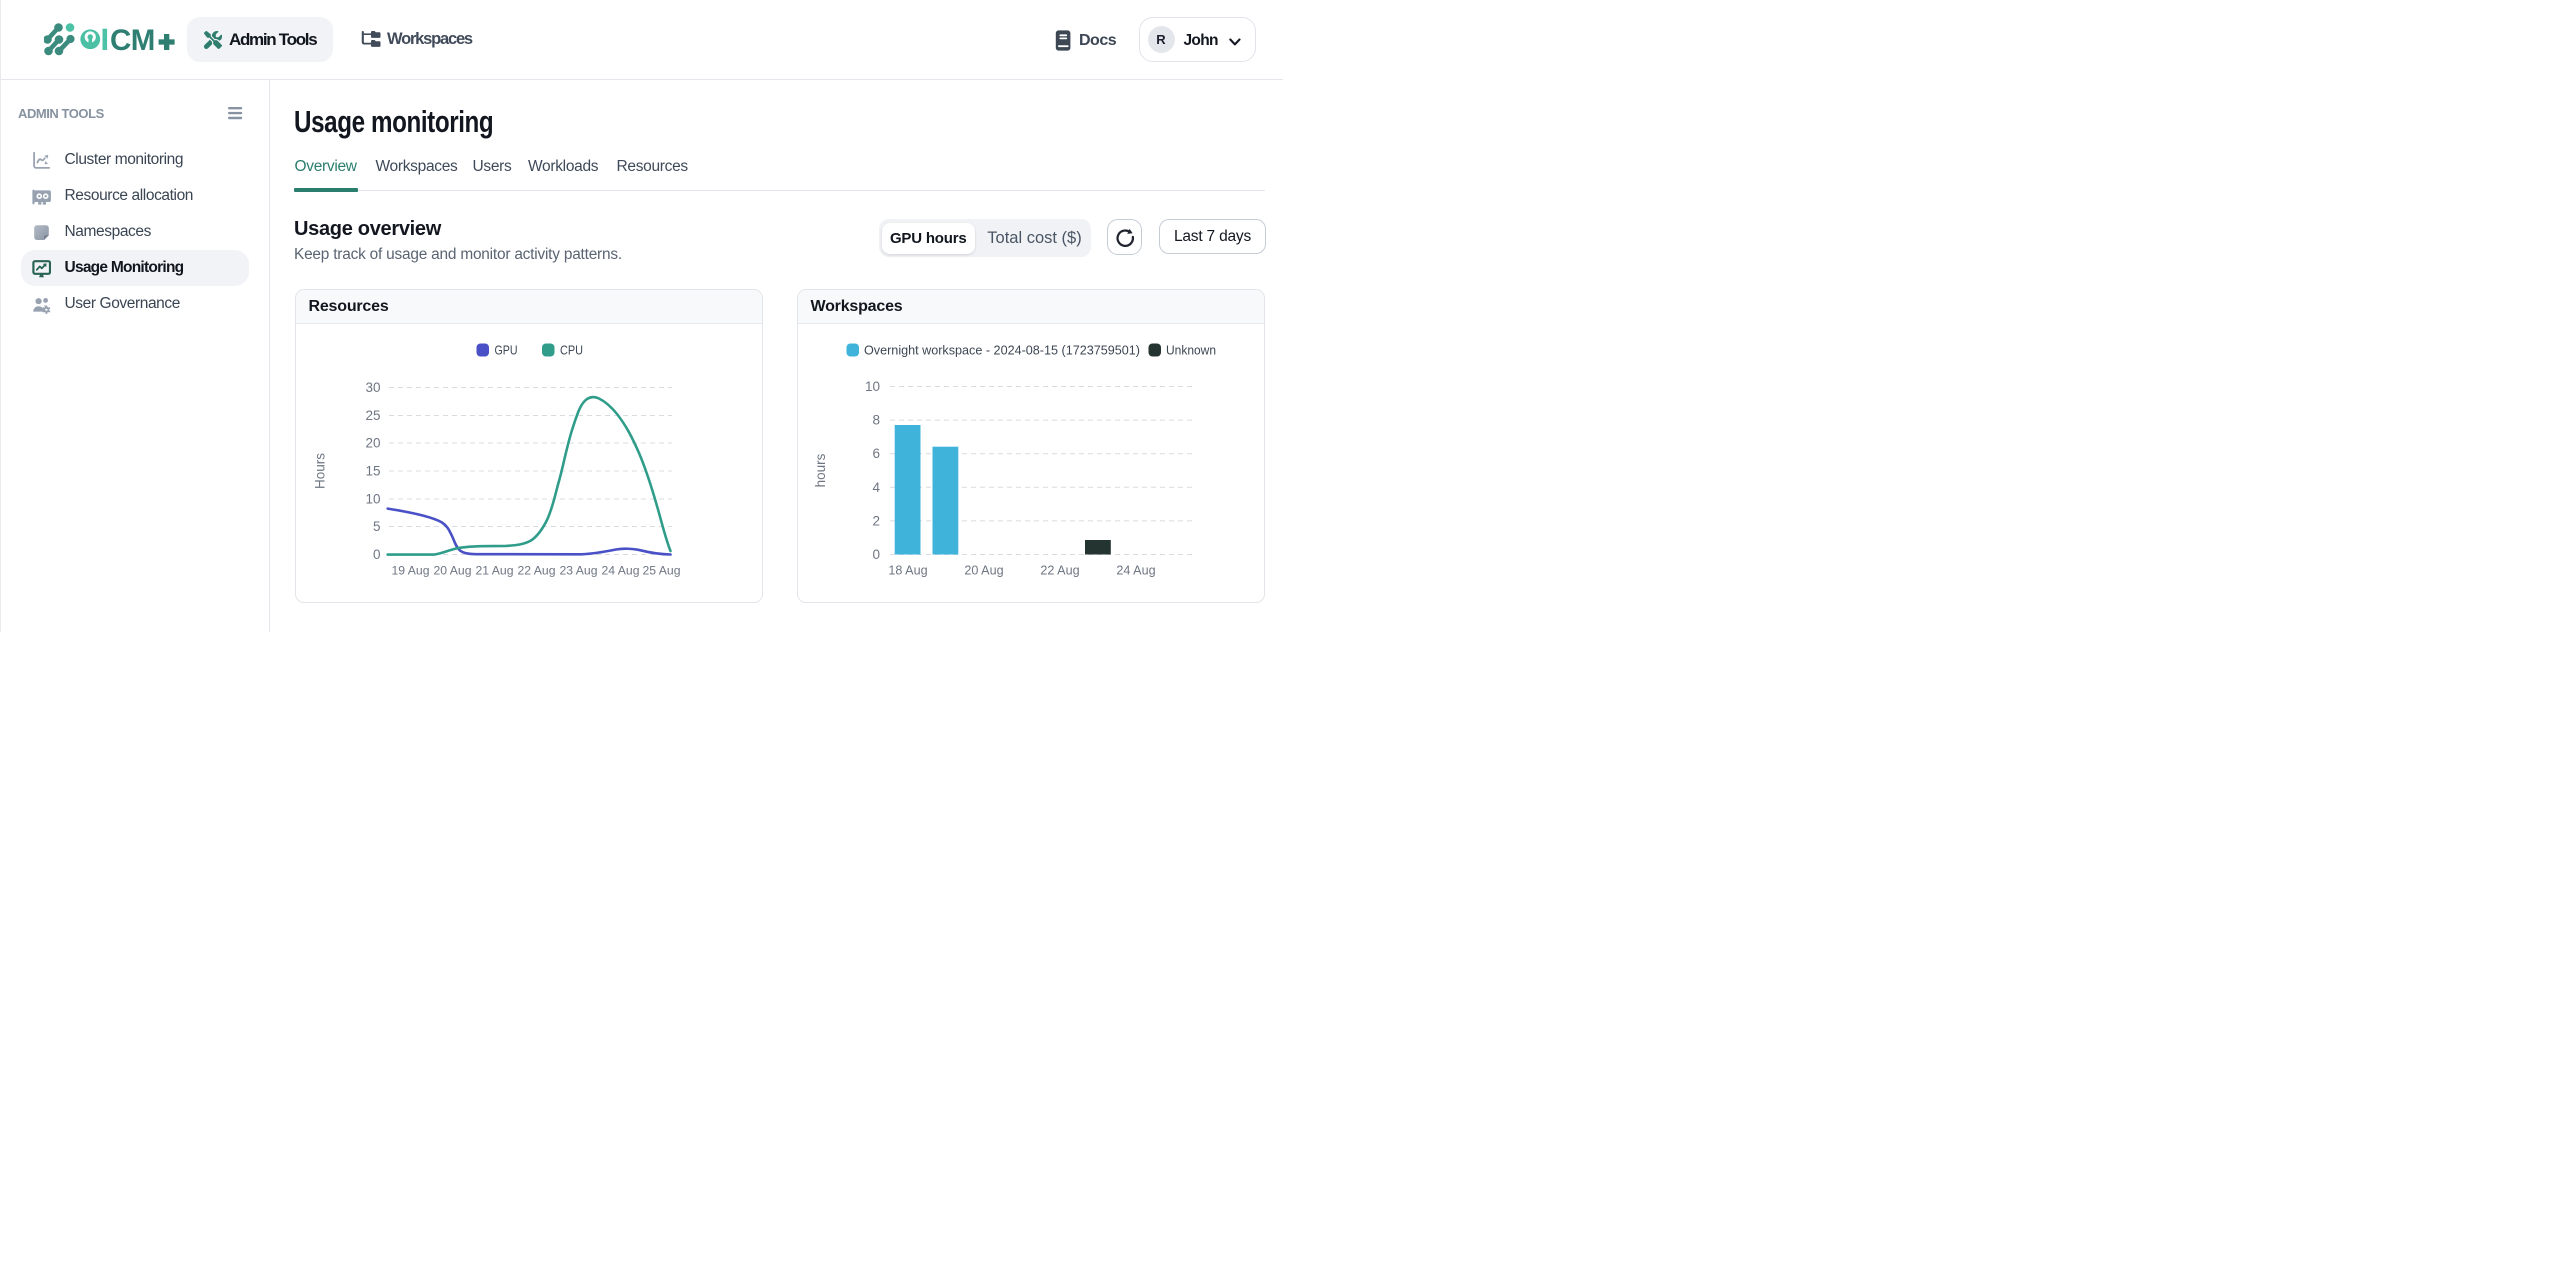 This screenshot has height=1264, width=2566. Describe the element at coordinates (1191, 349) in the screenshot. I see `svg-text: Unknown` at that location.